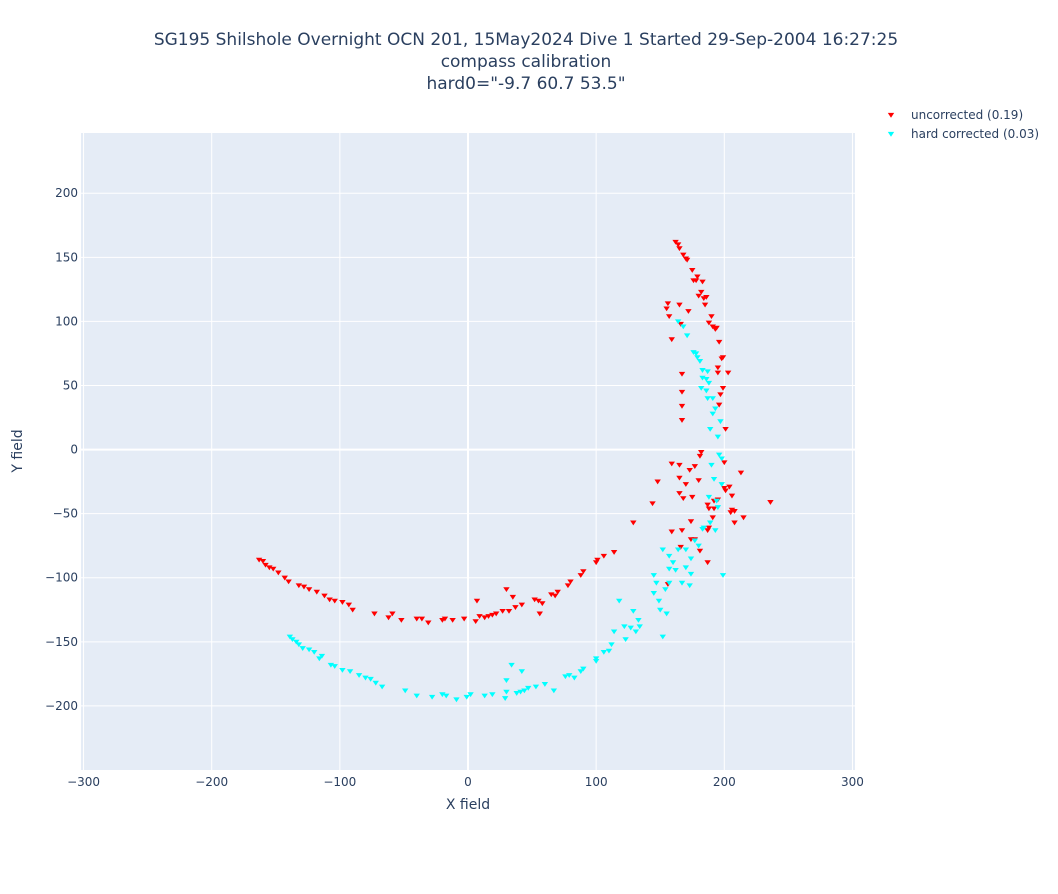 The height and width of the screenshot is (894, 1058). What do you see at coordinates (61, 449) in the screenshot?
I see `y-tick-labels: −200 −150 −100 −50 0 50 100 150 200` at bounding box center [61, 449].